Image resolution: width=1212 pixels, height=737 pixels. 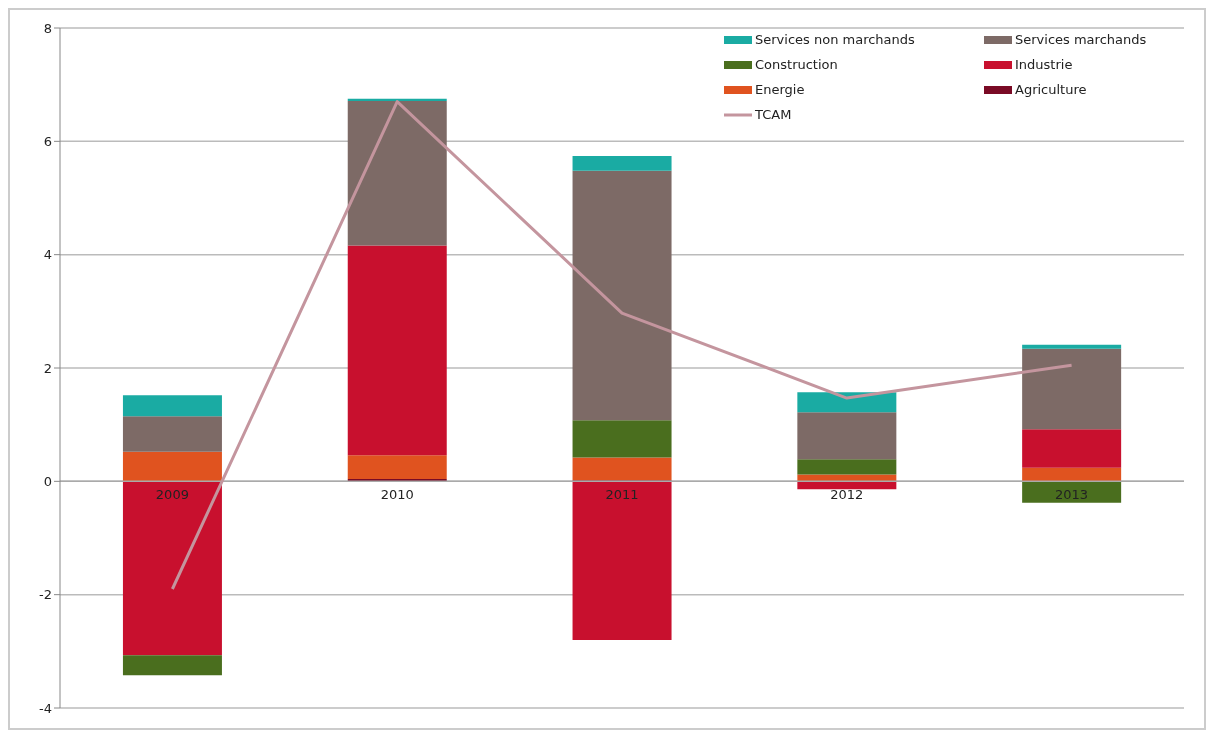 I want to click on y-tick-label: 0, so click(x=47, y=481).